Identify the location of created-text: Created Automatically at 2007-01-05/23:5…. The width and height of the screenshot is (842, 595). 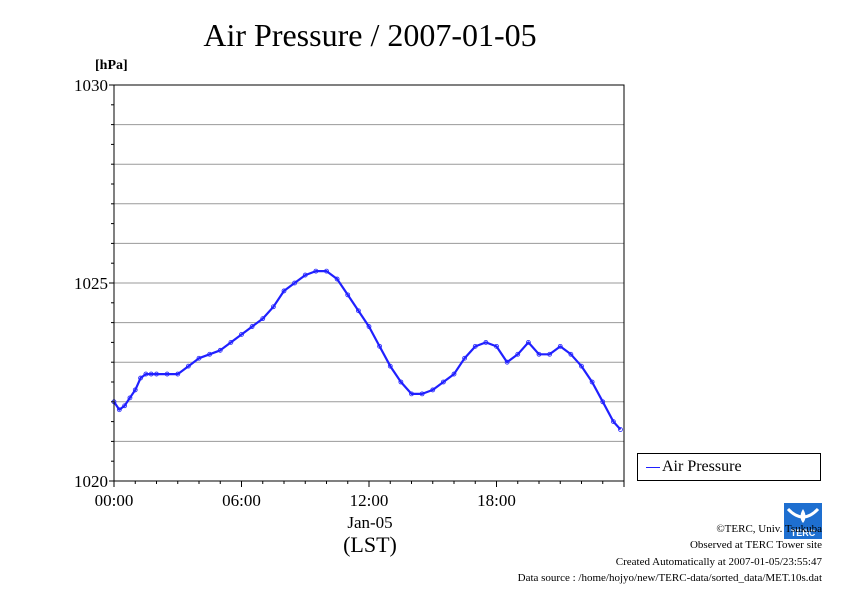
(718, 561).